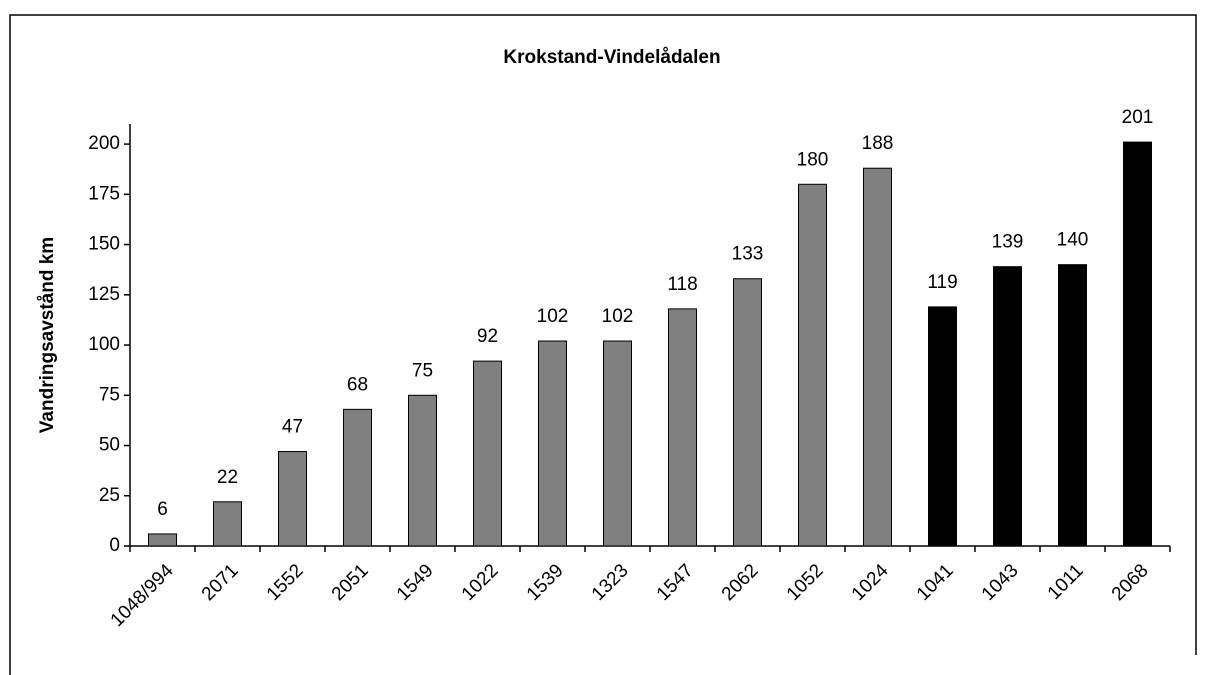 This screenshot has width=1206, height=675. I want to click on y-tick-label: 175, so click(104, 193).